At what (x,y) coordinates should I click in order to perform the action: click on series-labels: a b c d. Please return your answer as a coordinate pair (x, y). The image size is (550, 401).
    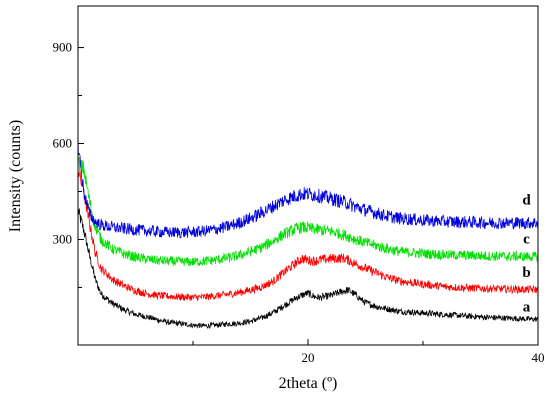
    Looking at the image, I should click on (526, 253).